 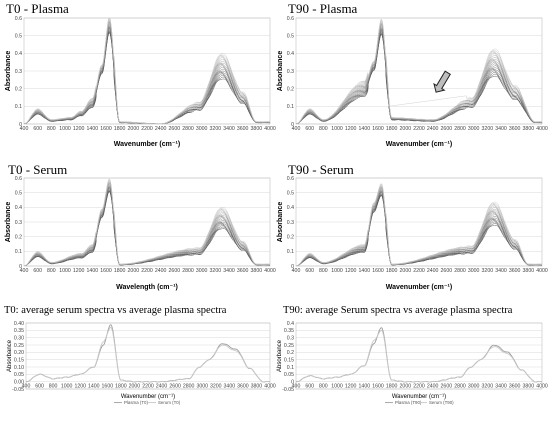 I want to click on chart-title: T0 - Serum, so click(x=37, y=169).